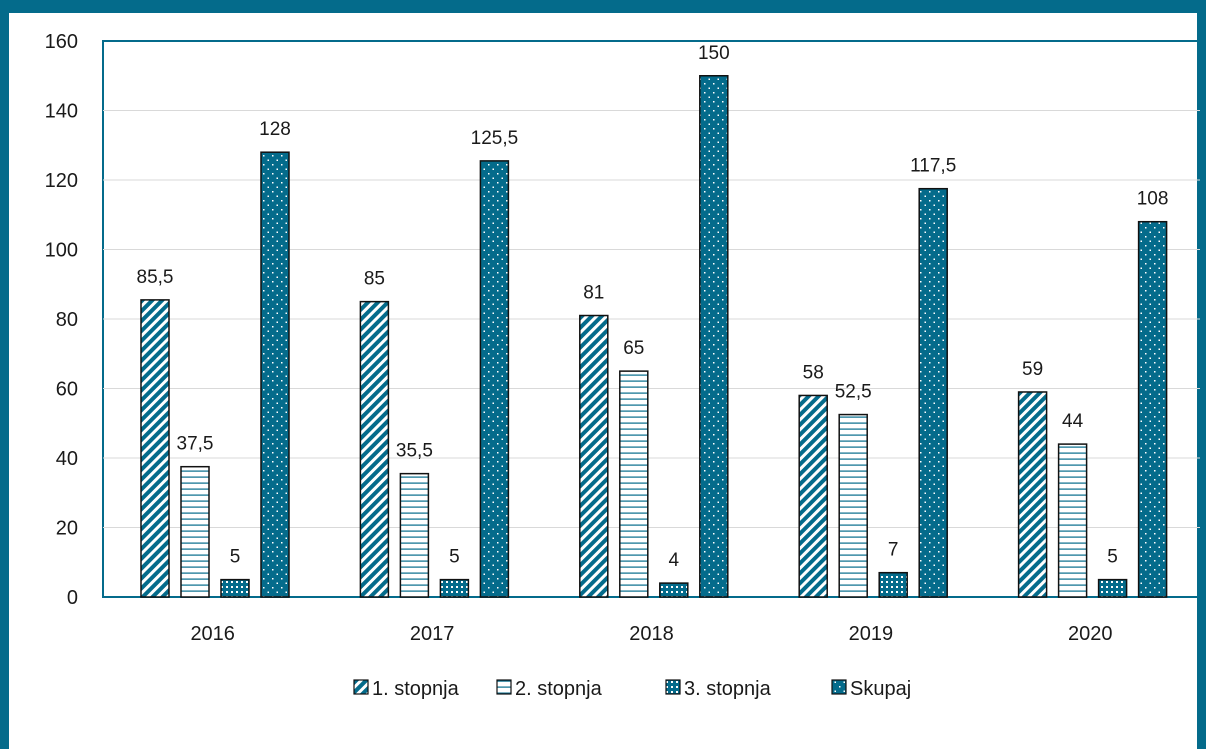 The image size is (1206, 749). What do you see at coordinates (61, 42) in the screenshot?
I see `y-tick-label: 160` at bounding box center [61, 42].